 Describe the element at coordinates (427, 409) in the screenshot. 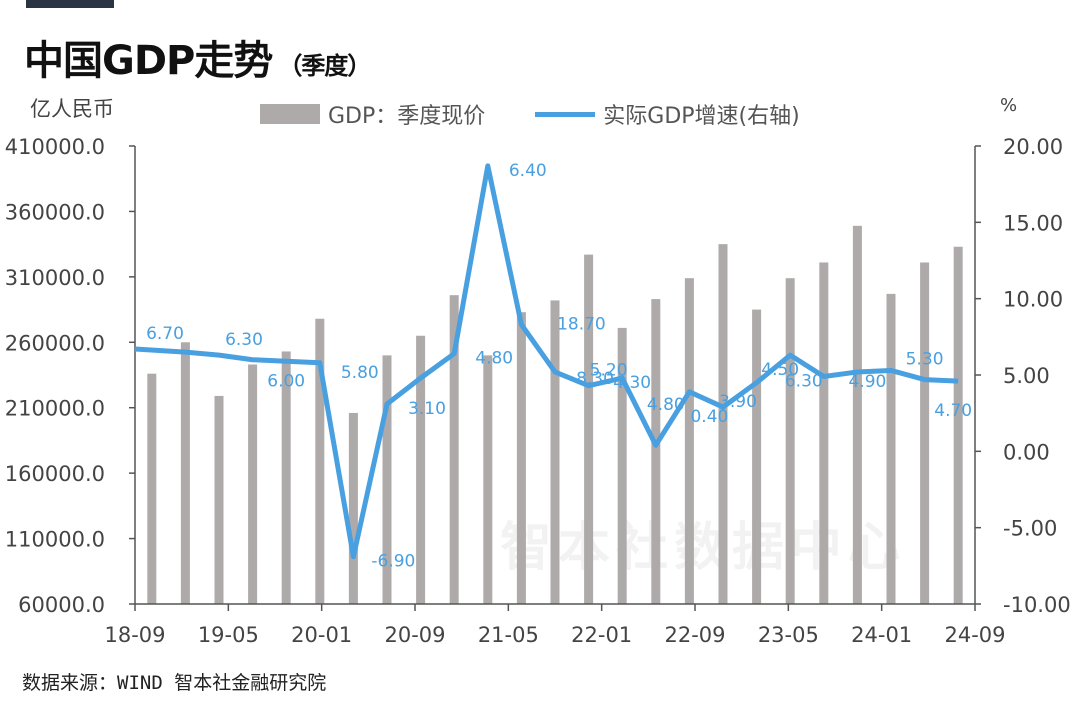

I see `growth-data-label: 3.10` at that location.